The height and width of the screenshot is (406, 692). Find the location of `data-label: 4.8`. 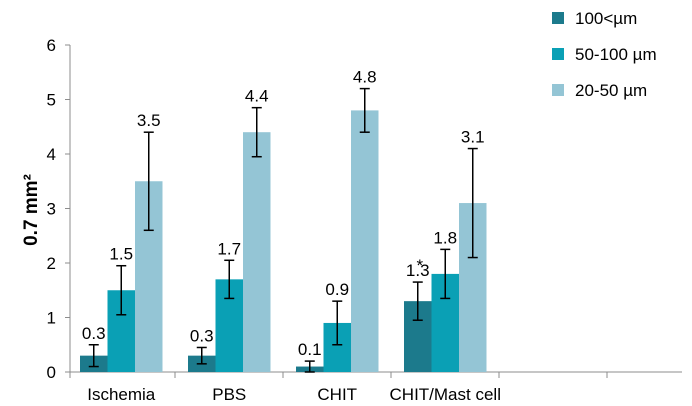

data-label: 4.8 is located at coordinates (365, 77).